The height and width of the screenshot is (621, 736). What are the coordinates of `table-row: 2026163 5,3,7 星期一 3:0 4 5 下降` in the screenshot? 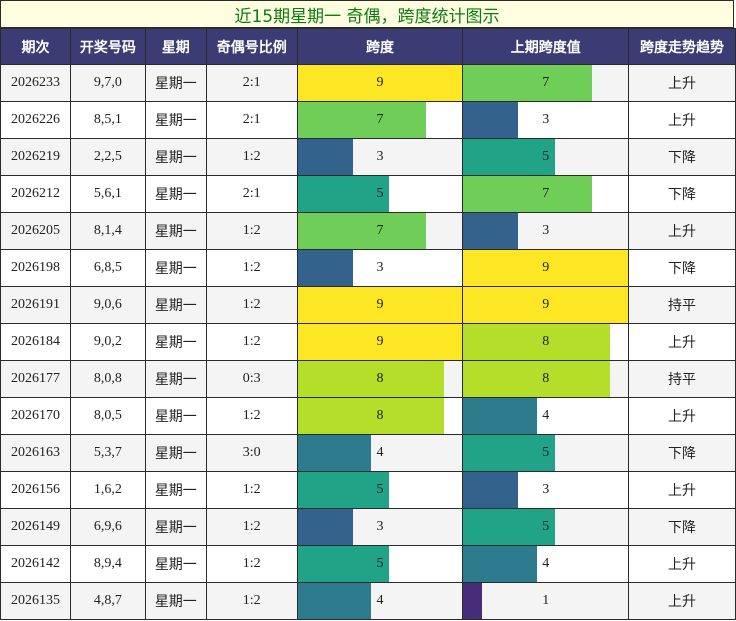 It's located at (368, 453).